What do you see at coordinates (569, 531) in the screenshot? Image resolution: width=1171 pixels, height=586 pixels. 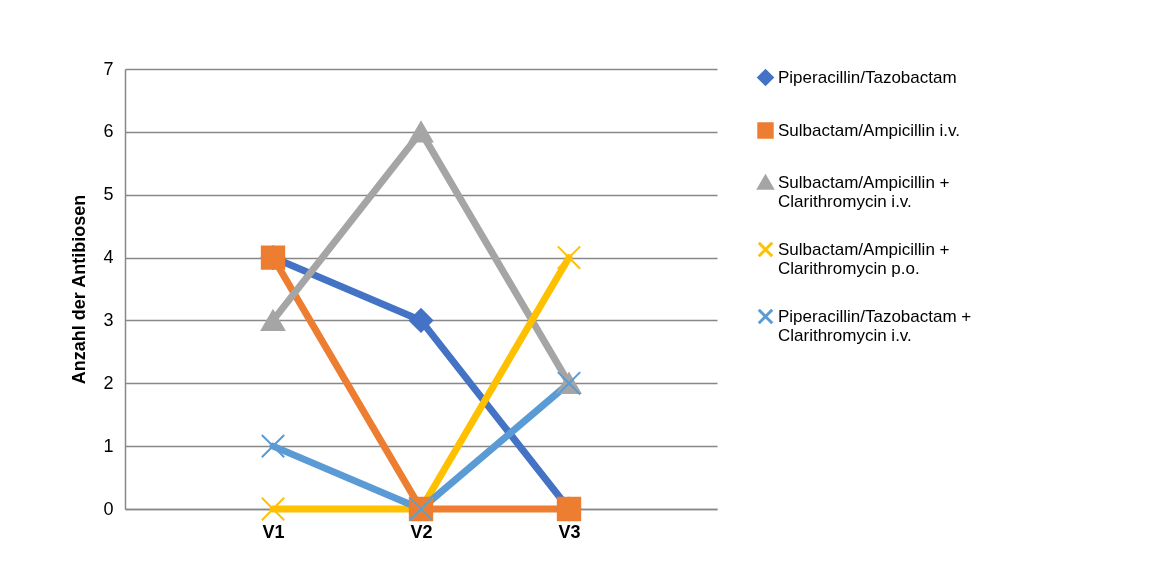 I see `x-tick-label: V3` at bounding box center [569, 531].